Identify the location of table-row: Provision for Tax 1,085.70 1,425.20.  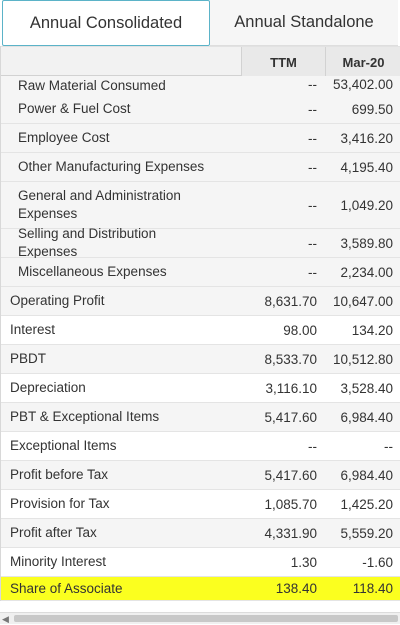
(200, 504).